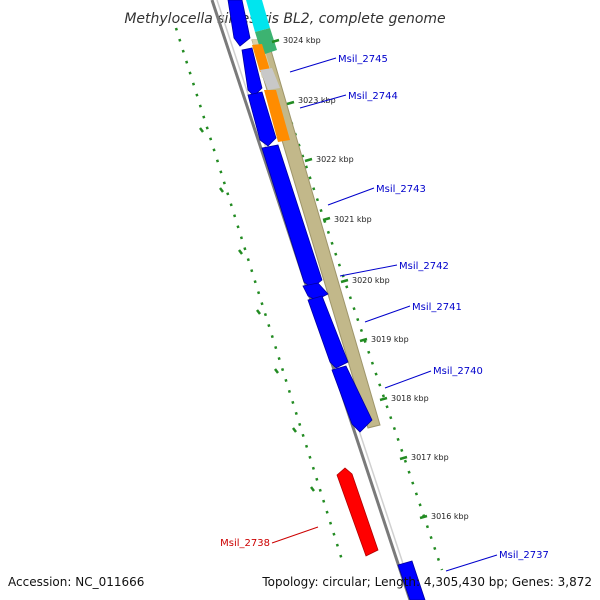  What do you see at coordinates (317, 100) in the screenshot?
I see `tick-label-3023: 3023 kbp` at bounding box center [317, 100].